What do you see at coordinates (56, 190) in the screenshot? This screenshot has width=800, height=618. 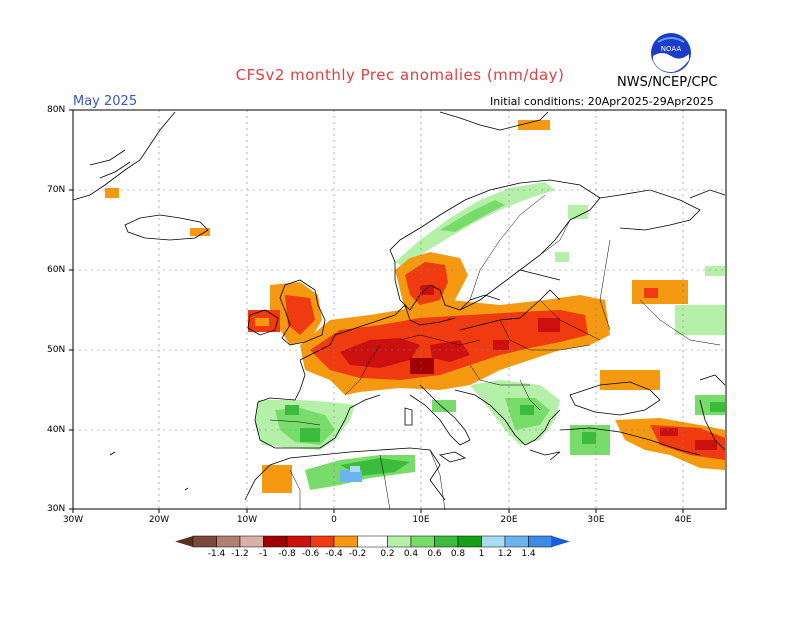 I see `lat-label-70n: 70N` at bounding box center [56, 190].